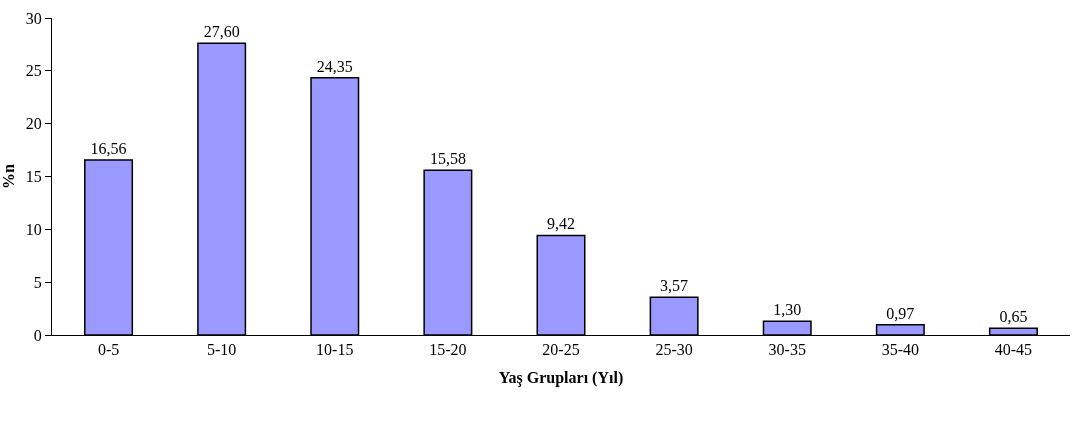 The width and height of the screenshot is (1082, 423). What do you see at coordinates (448, 350) in the screenshot?
I see `x-tick-label: 15-20` at bounding box center [448, 350].